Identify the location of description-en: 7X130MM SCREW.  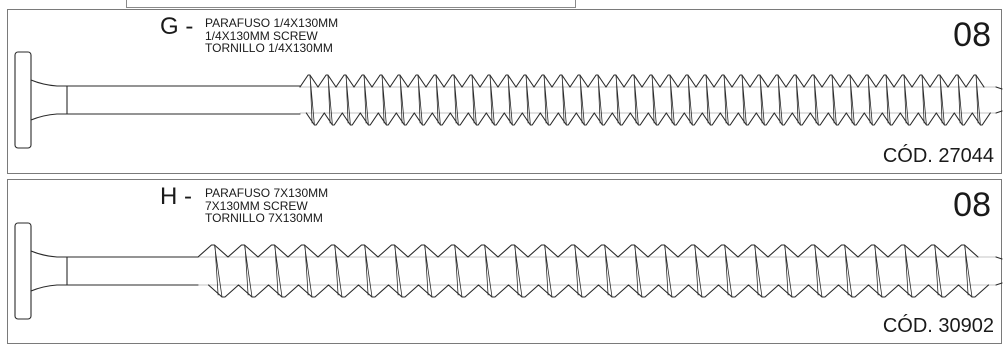
(256, 205).